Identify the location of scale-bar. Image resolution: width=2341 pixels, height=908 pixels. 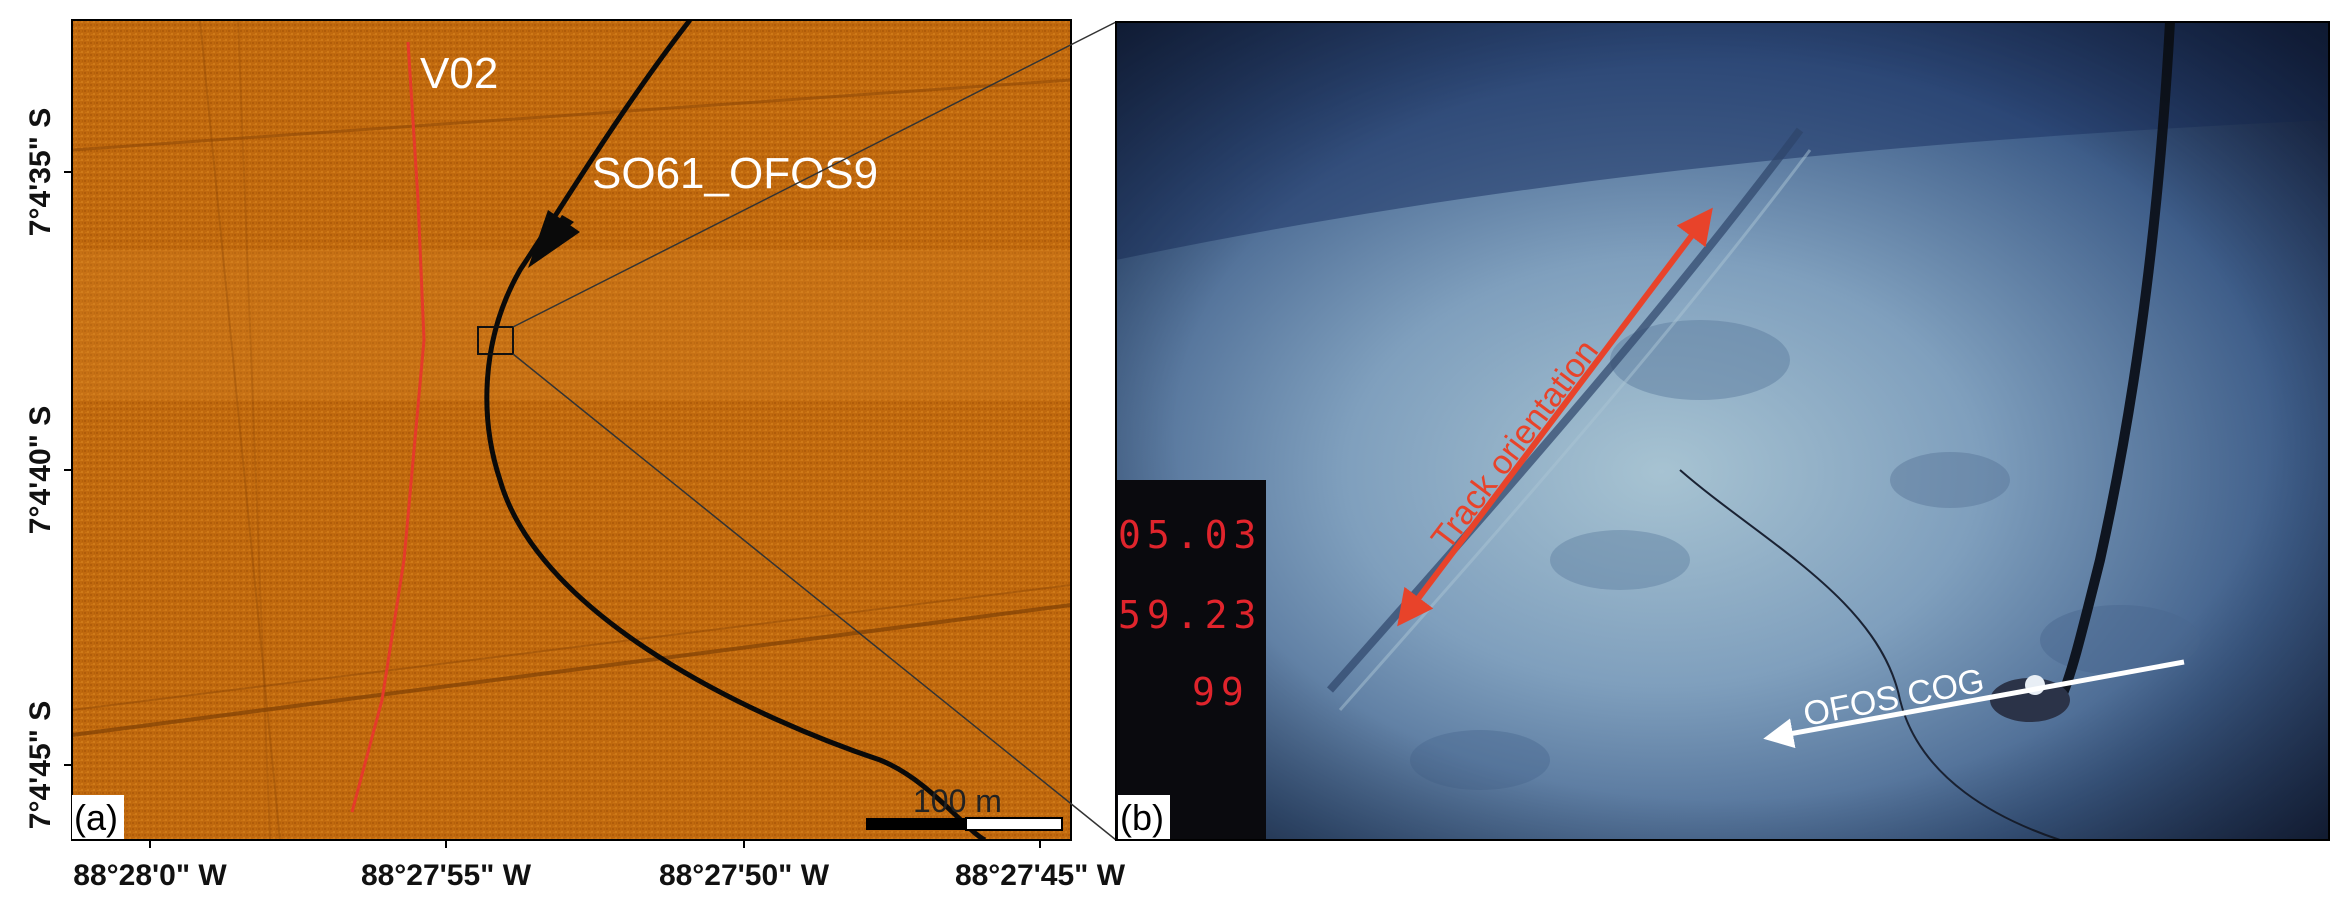
(964, 824).